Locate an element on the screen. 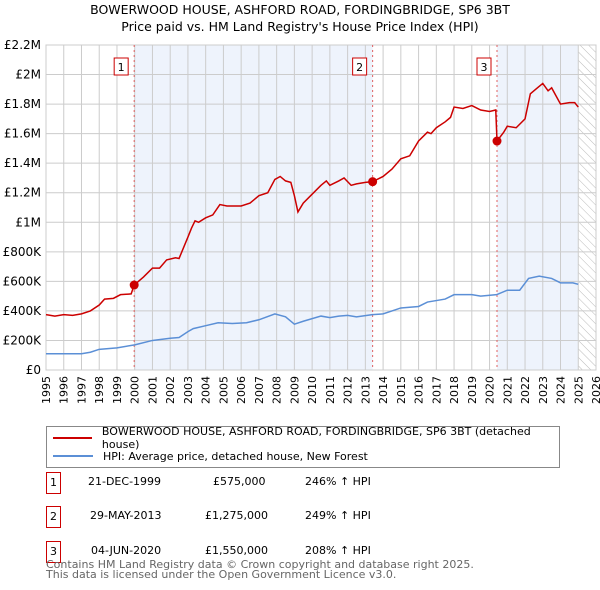 The height and width of the screenshot is (590, 600). sale-hpi: 208% ↑ HPI is located at coordinates (338, 550).